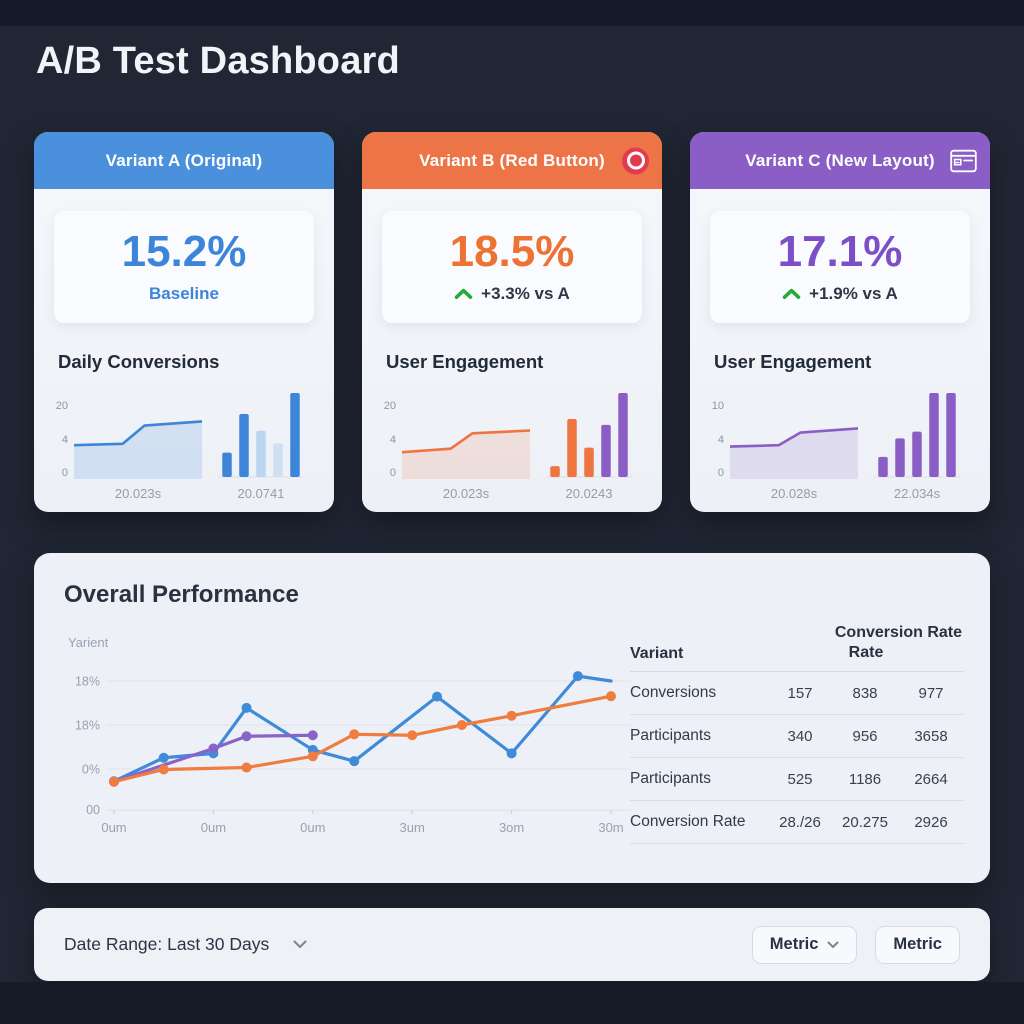  Describe the element at coordinates (865, 822) in the screenshot. I see `row-value: 20.275` at that location.